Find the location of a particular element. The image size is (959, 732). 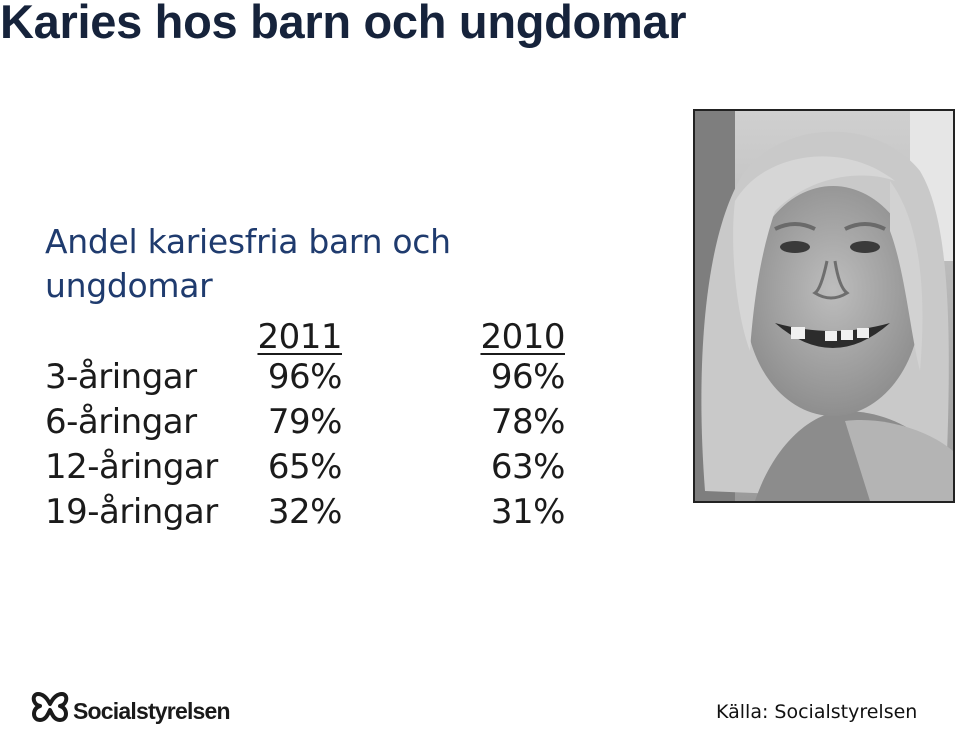

row-label: 12-åringar is located at coordinates (131, 467).